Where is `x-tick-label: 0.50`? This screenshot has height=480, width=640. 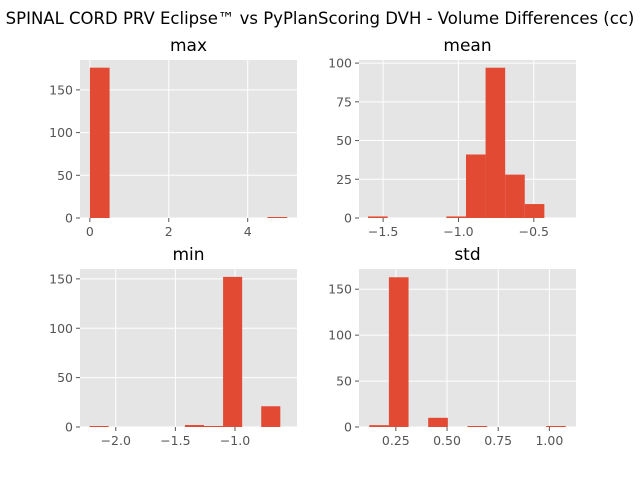 x-tick-label: 0.50 is located at coordinates (447, 440).